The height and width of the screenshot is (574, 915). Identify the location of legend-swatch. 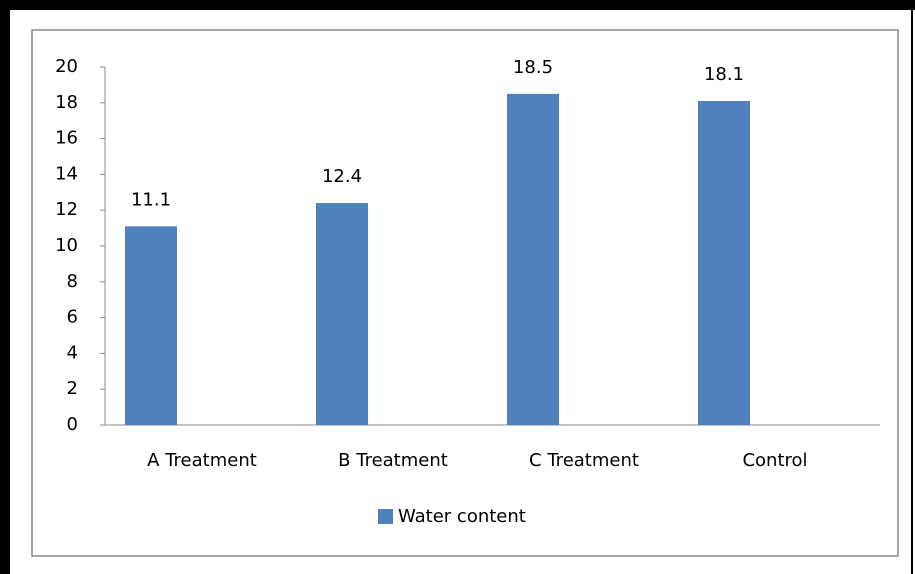
(385, 516).